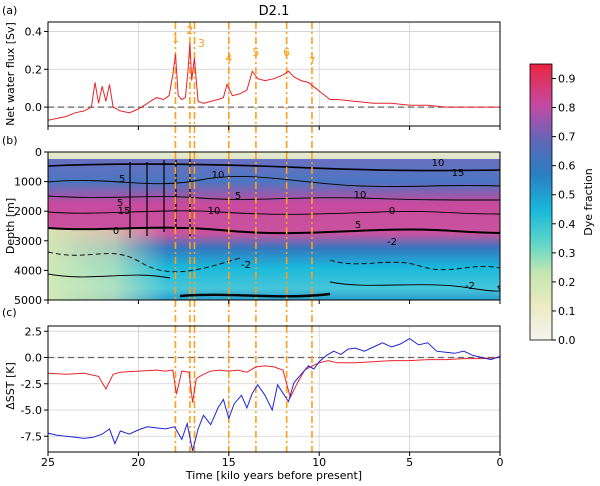  Describe the element at coordinates (255, 52) in the screenshot. I see `event-label: 5` at that location.